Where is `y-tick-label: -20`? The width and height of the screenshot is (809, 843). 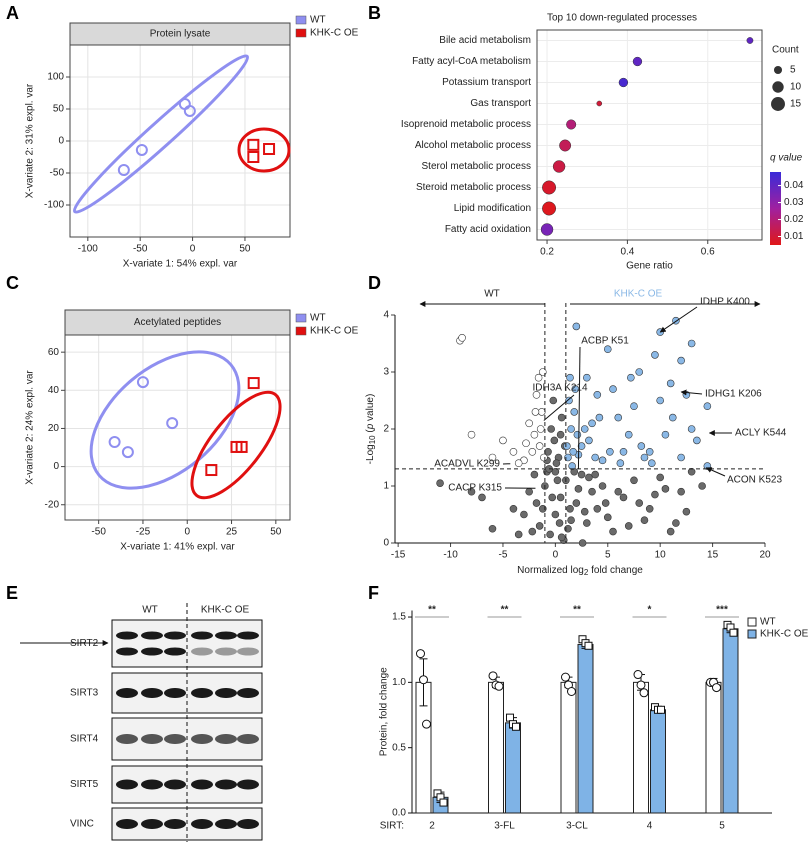 y-tick-label: -20 is located at coordinates (52, 504).